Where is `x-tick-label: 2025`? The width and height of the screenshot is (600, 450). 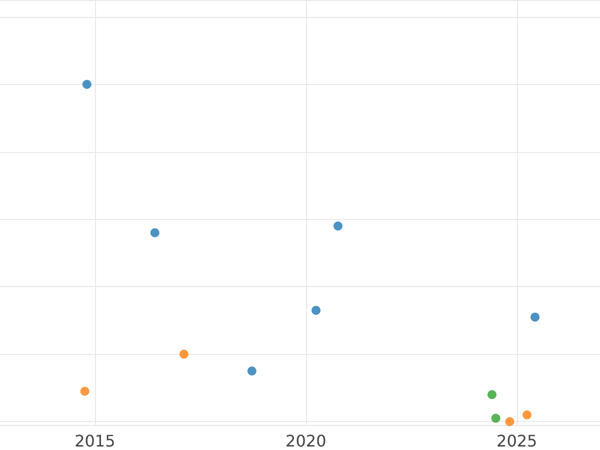
x-tick-label: 2025 is located at coordinates (517, 441).